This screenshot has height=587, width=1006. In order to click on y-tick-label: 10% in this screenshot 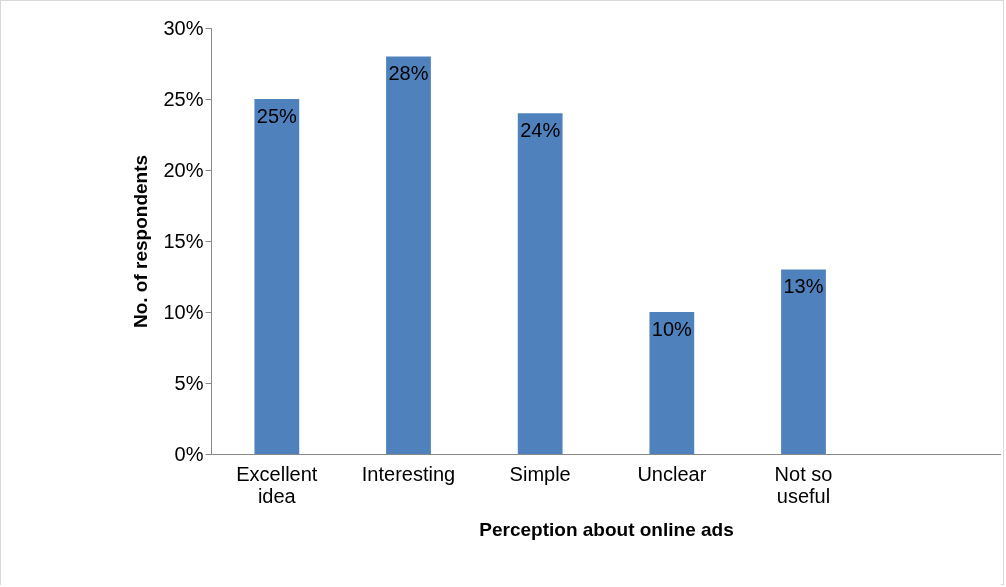, I will do `click(183, 311)`.